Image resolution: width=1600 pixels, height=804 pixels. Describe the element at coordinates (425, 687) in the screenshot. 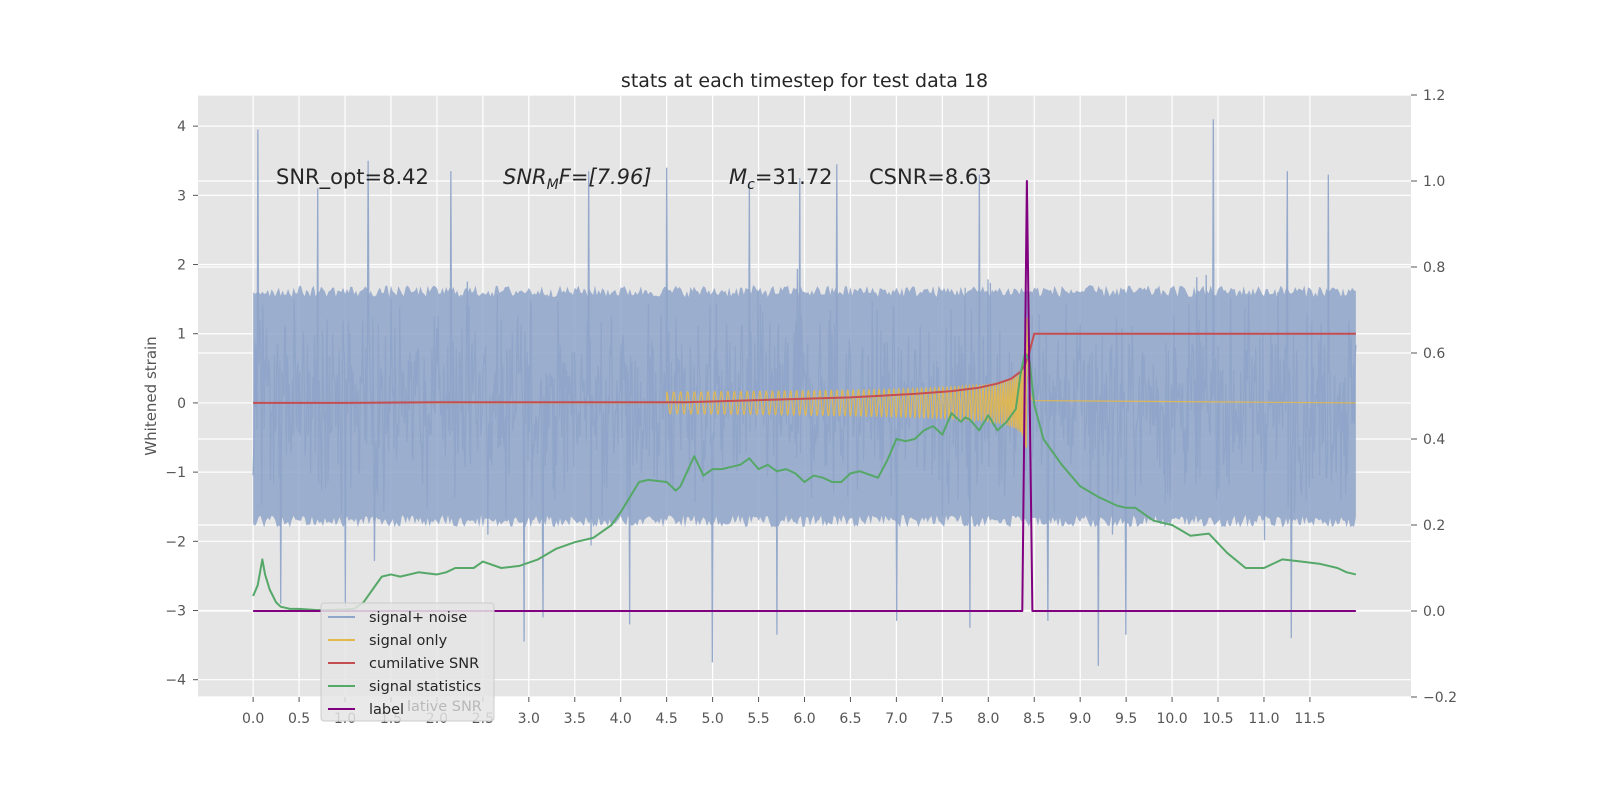

I see `legend-label: signal statistics` at that location.